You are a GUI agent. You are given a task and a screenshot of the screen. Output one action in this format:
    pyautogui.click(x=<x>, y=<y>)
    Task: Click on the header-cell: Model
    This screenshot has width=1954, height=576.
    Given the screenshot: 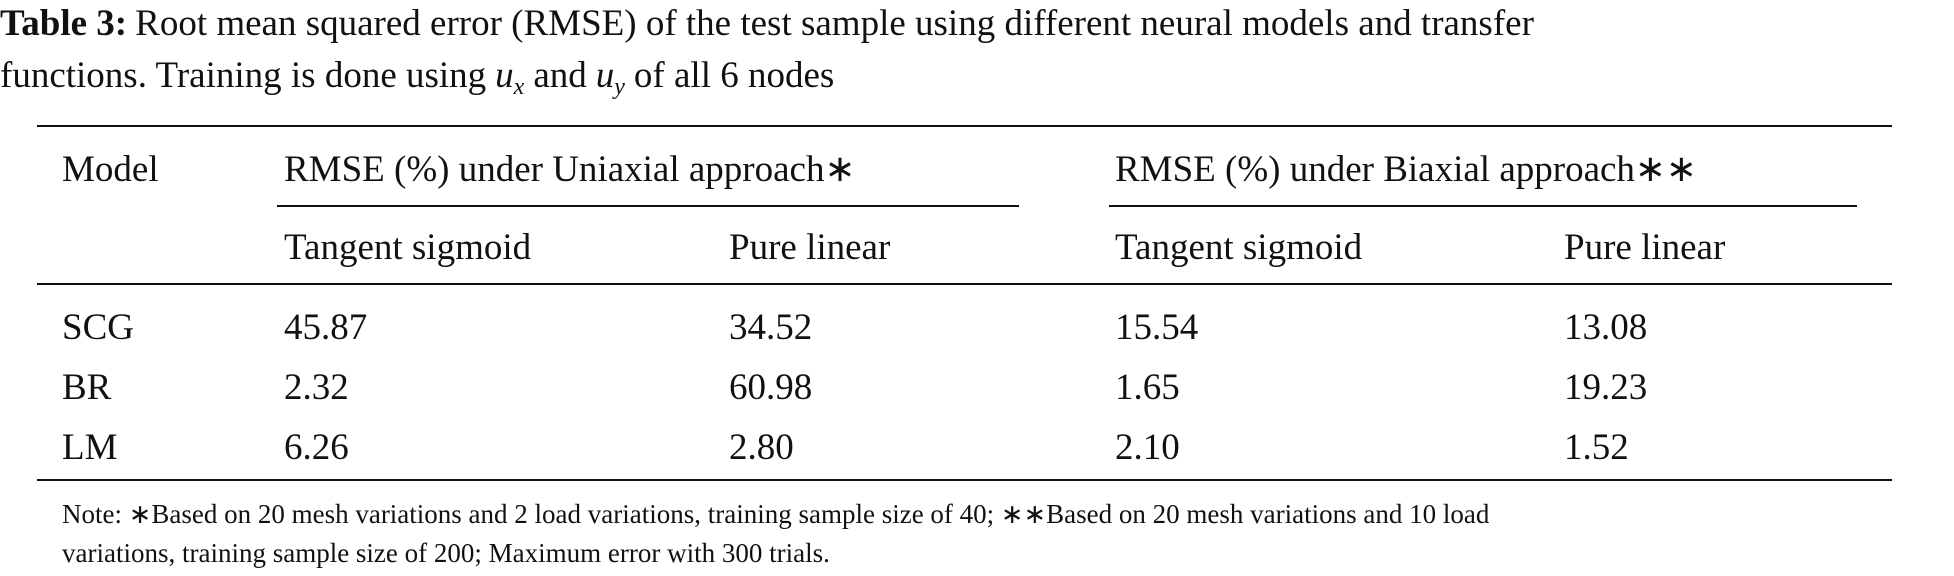 What is the action you would take?
    pyautogui.click(x=110, y=169)
    